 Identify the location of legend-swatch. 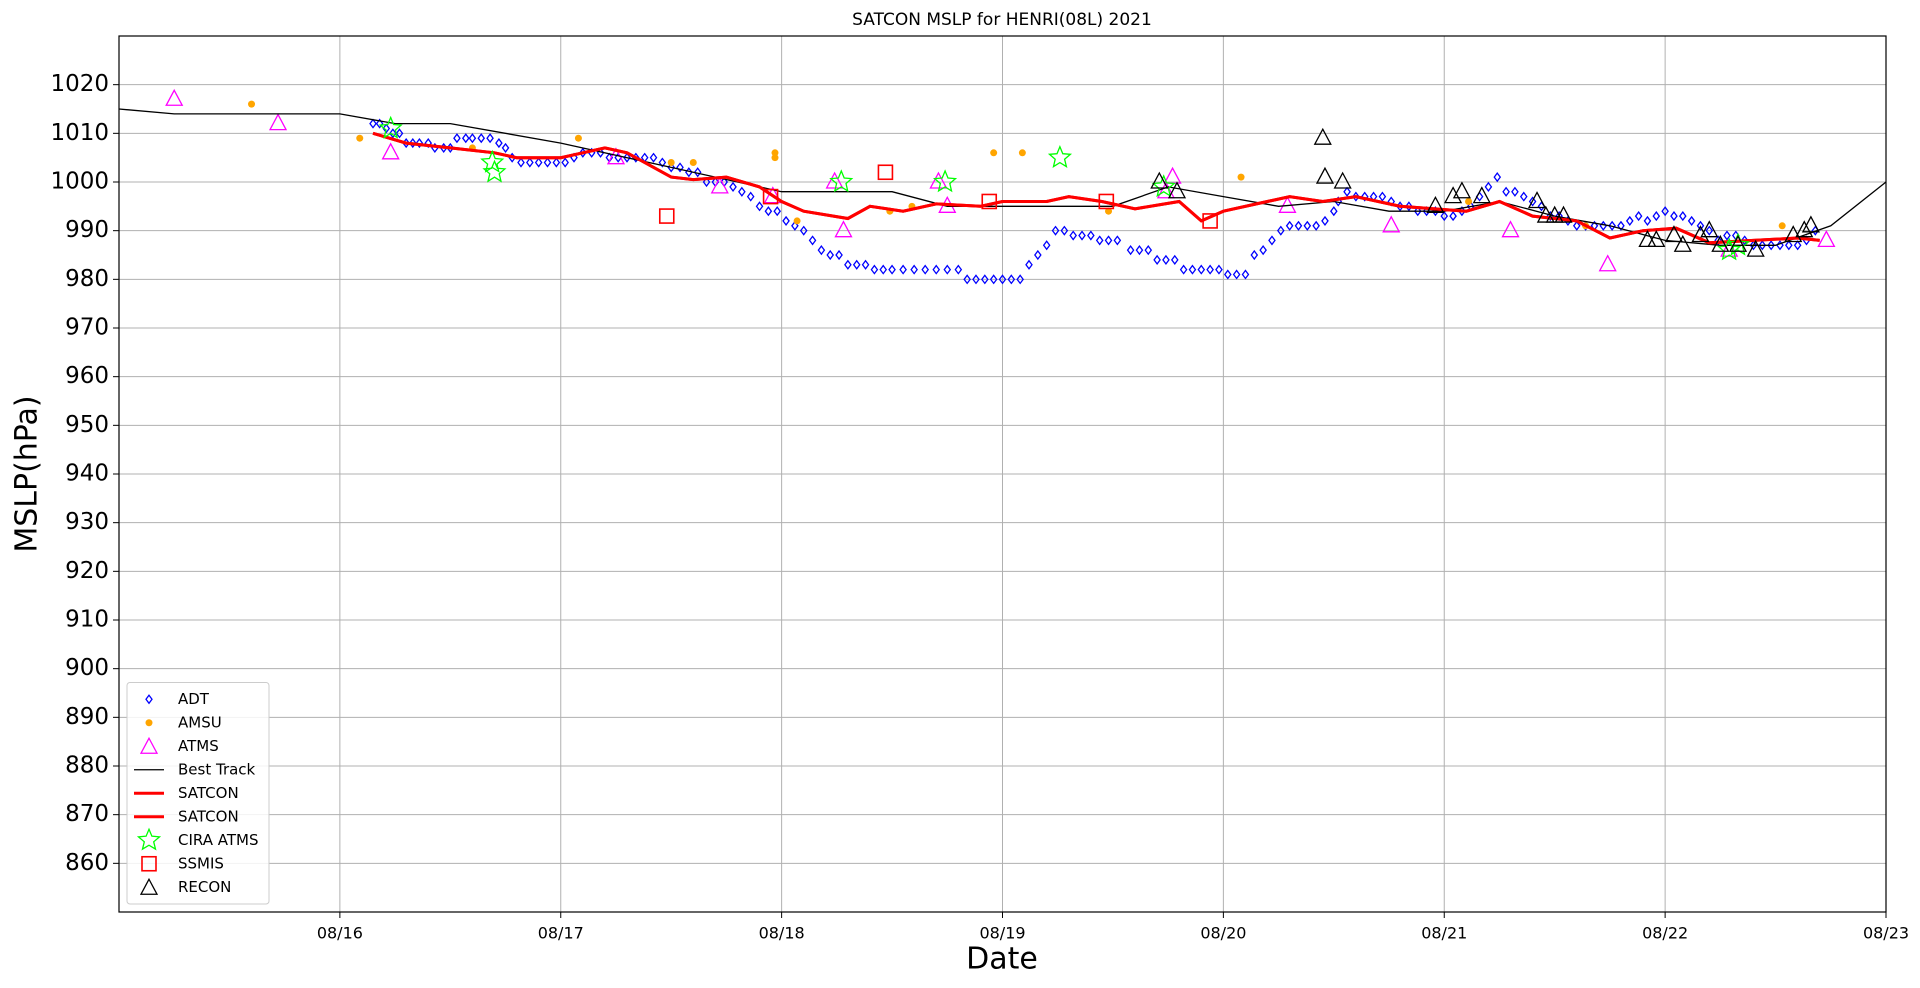
(149, 886).